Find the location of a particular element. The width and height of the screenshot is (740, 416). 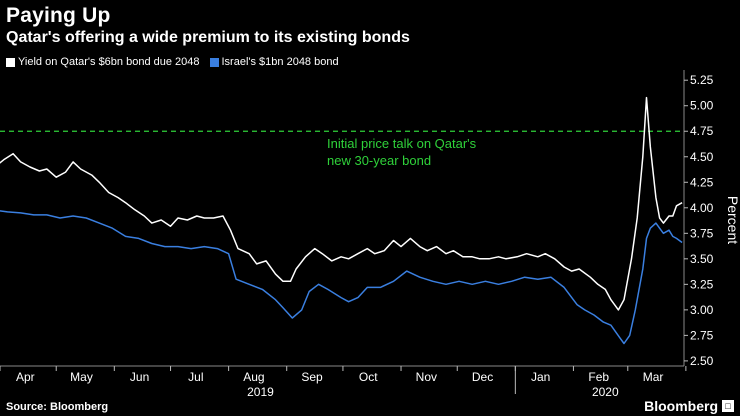

y-tick-label: 4.75 is located at coordinates (702, 131).